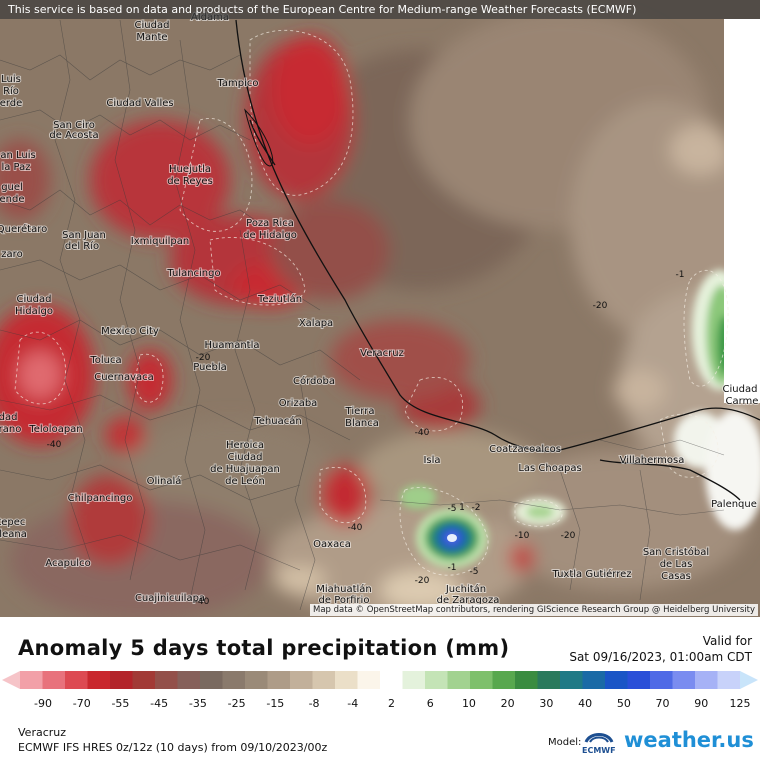  I want to click on legend-left-arrow, so click(11, 680).